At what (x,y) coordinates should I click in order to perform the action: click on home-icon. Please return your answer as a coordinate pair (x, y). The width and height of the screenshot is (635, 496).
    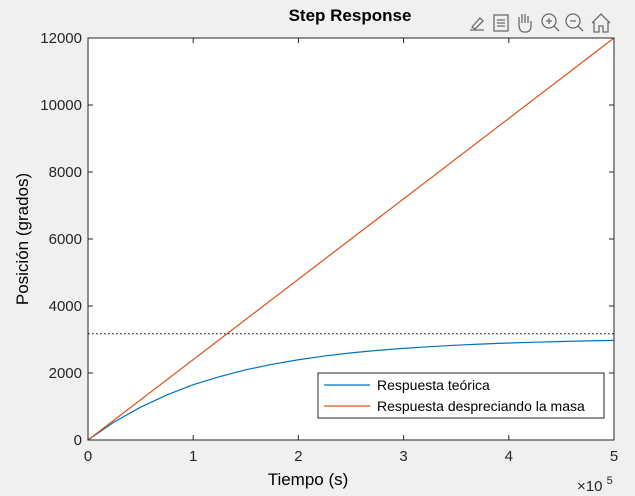
    Looking at the image, I should click on (599, 23).